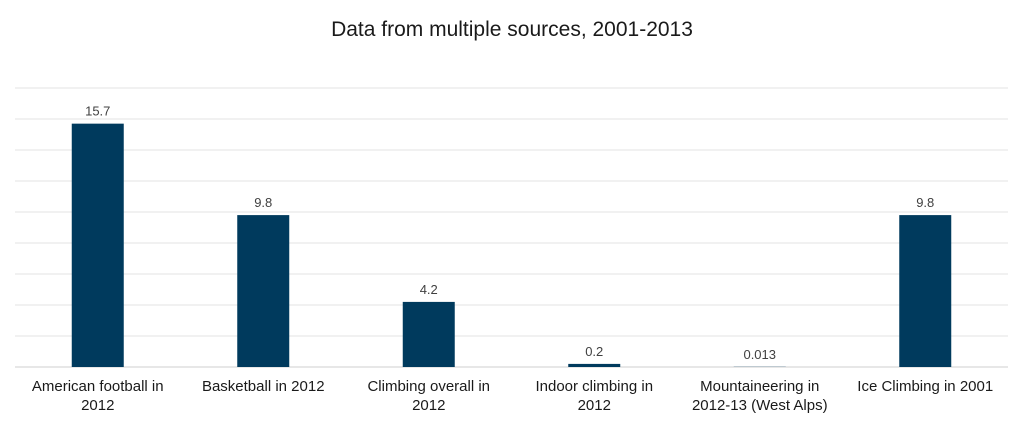 The height and width of the screenshot is (431, 1024). I want to click on category-label: Mountaineering in 2012-13 (West Alps), so click(760, 396).